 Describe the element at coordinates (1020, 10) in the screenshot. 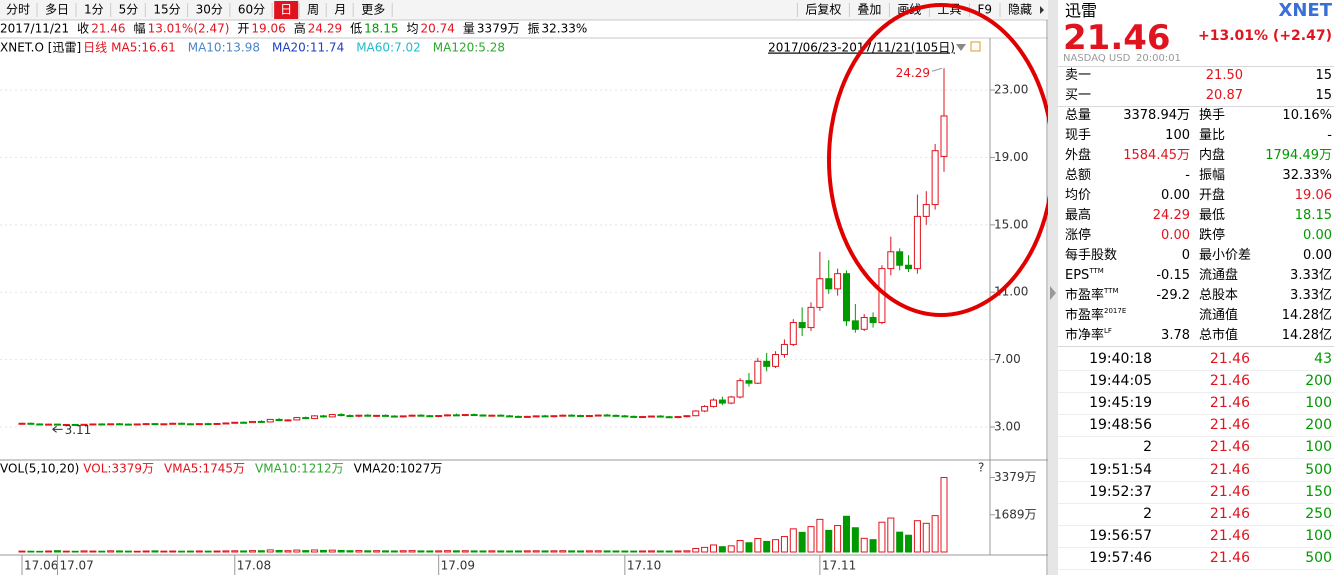

I see `tool-button: 隐藏` at that location.